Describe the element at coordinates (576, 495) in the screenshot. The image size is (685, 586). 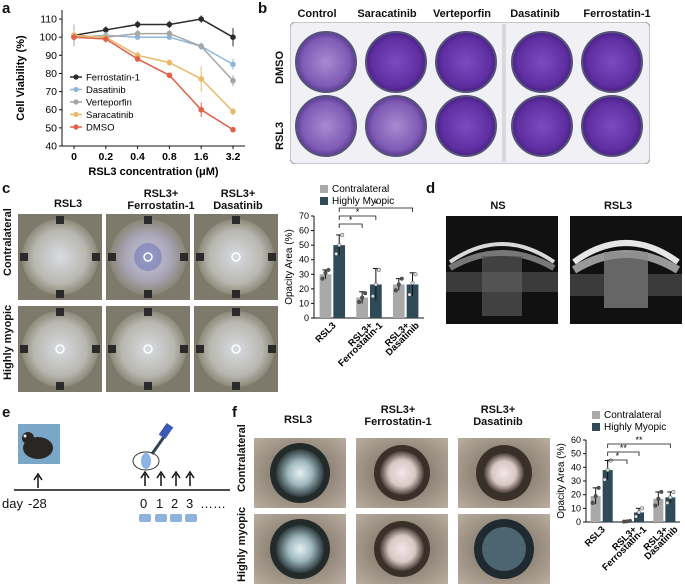
I see `y-tick-label: 20` at that location.